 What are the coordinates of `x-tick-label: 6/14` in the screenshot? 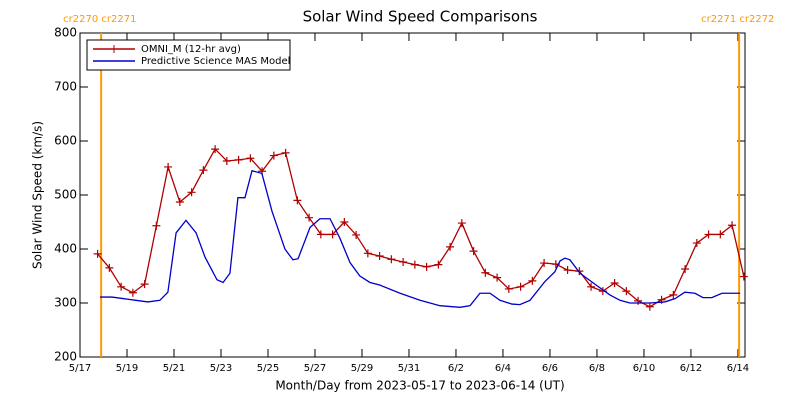 It's located at (738, 368).